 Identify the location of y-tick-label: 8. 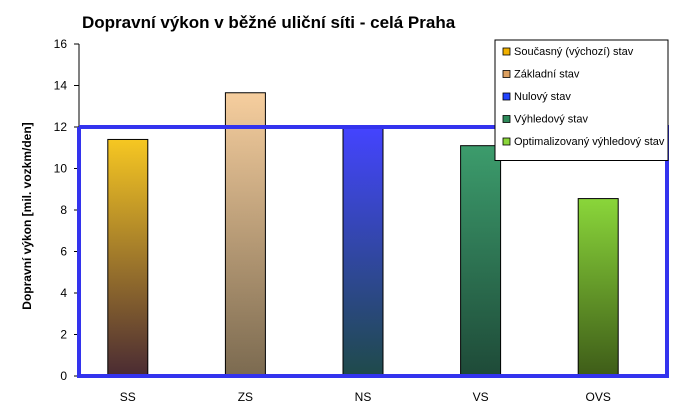
(63, 210).